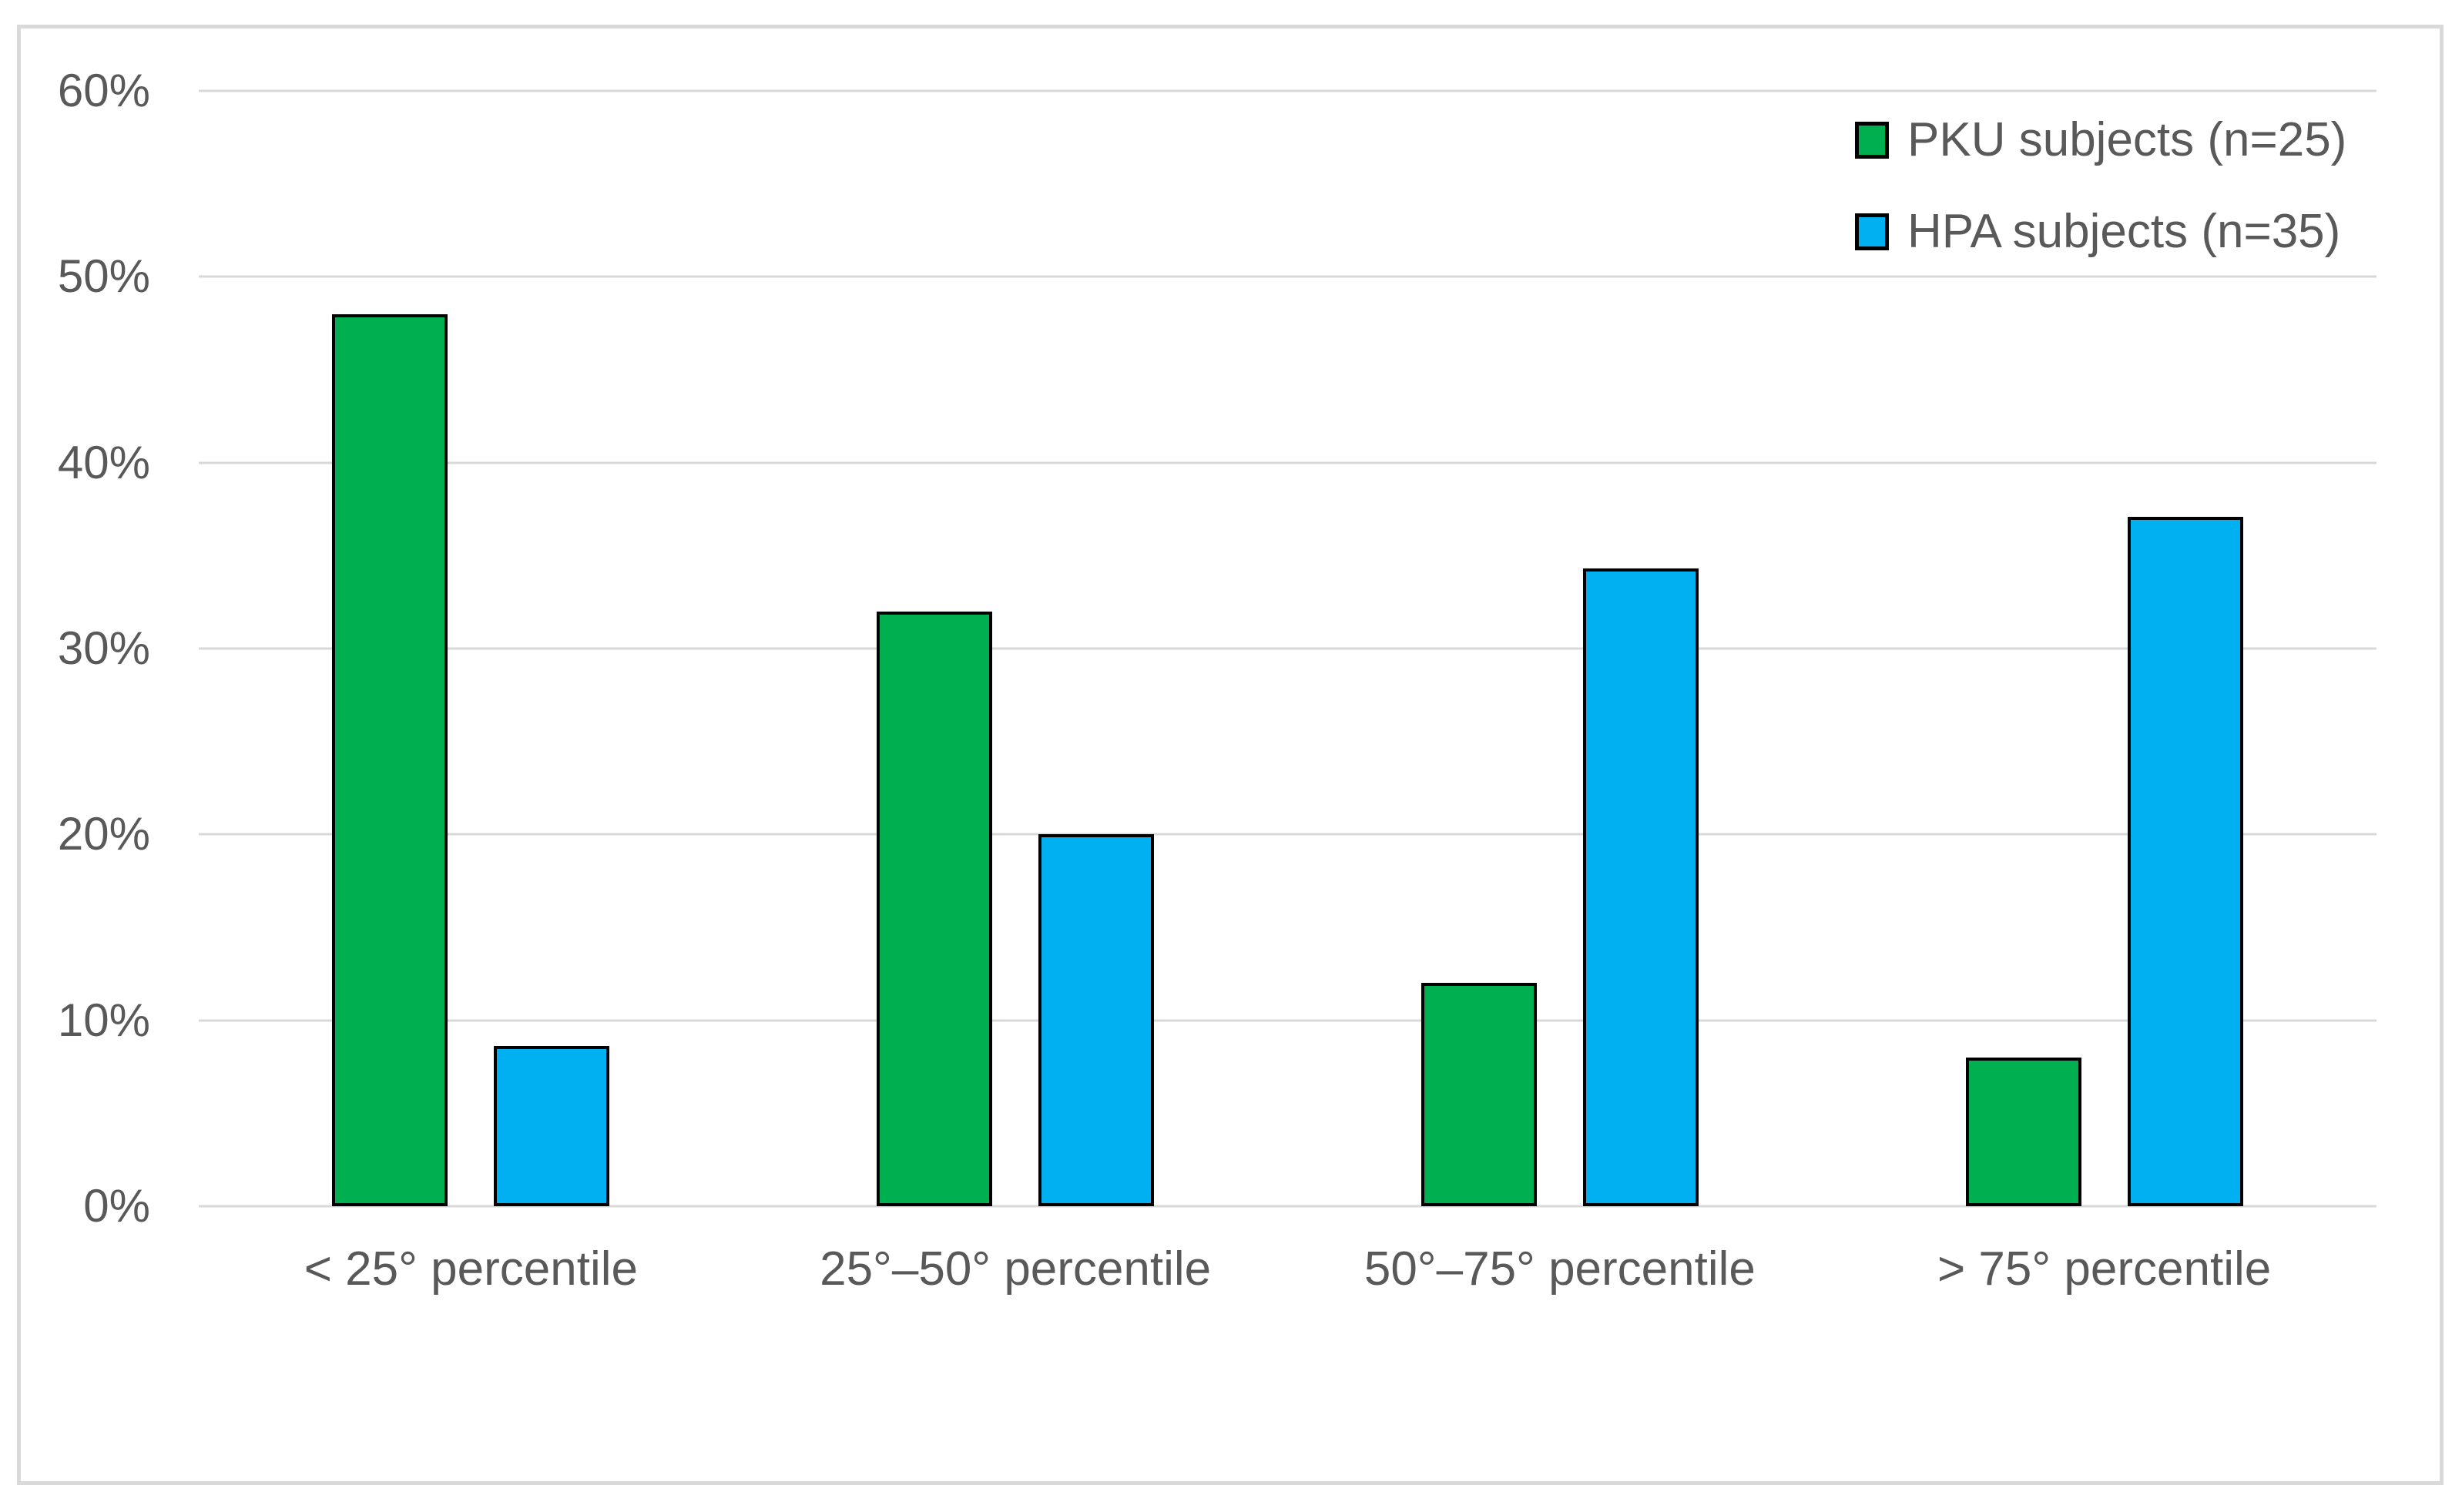 The width and height of the screenshot is (2462, 1512). I want to click on y-axis: 0% 10% 20% 30% 40% 50% 60%, so click(86, 649).